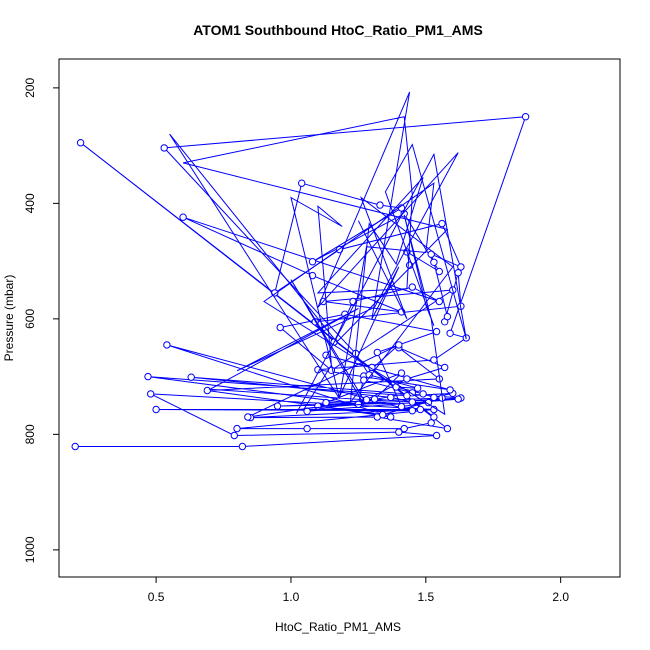  What do you see at coordinates (30, 434) in the screenshot?
I see `y-tick-label: 800` at bounding box center [30, 434].